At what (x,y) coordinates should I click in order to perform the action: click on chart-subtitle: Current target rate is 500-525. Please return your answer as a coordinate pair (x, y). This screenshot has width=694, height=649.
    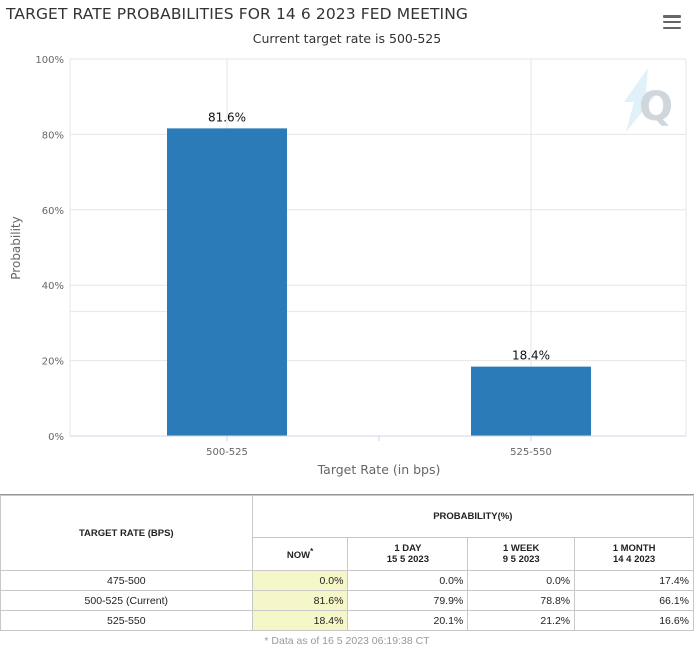
    Looking at the image, I should click on (347, 38).